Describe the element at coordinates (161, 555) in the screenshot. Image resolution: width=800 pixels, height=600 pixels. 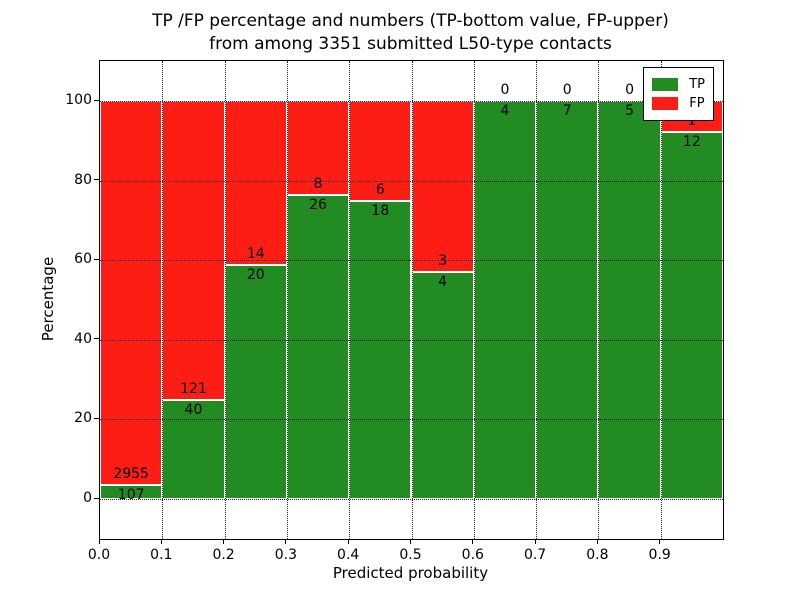
I see `x-tick-label: 0.1` at that location.